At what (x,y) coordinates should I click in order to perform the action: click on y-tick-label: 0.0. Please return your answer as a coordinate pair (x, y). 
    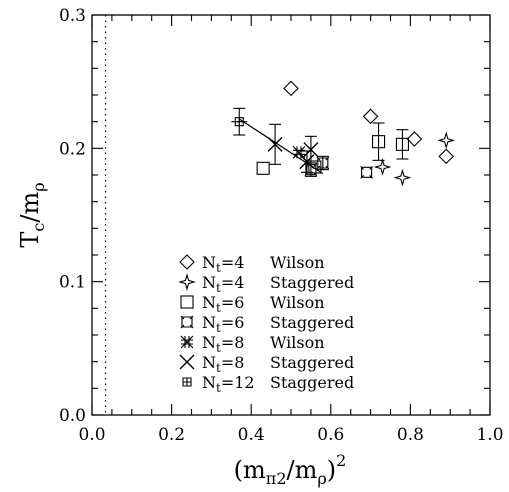
    Looking at the image, I should click on (72, 416).